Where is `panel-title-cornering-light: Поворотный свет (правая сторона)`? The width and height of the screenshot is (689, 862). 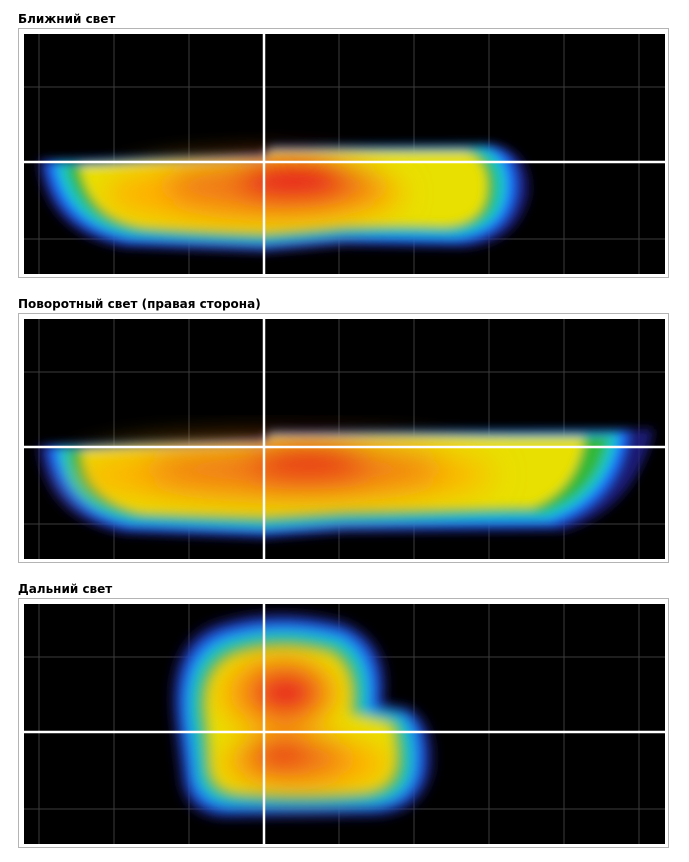
panel-title-cornering-light: Поворотный свет (правая сторона) is located at coordinates (139, 304).